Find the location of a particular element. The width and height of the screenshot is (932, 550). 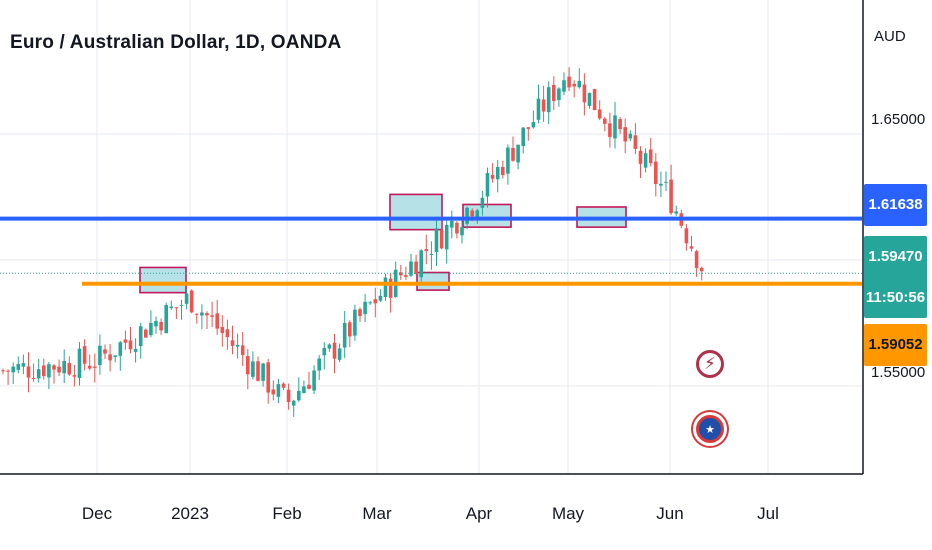

last-price-value: 1.59470 is located at coordinates (895, 256).